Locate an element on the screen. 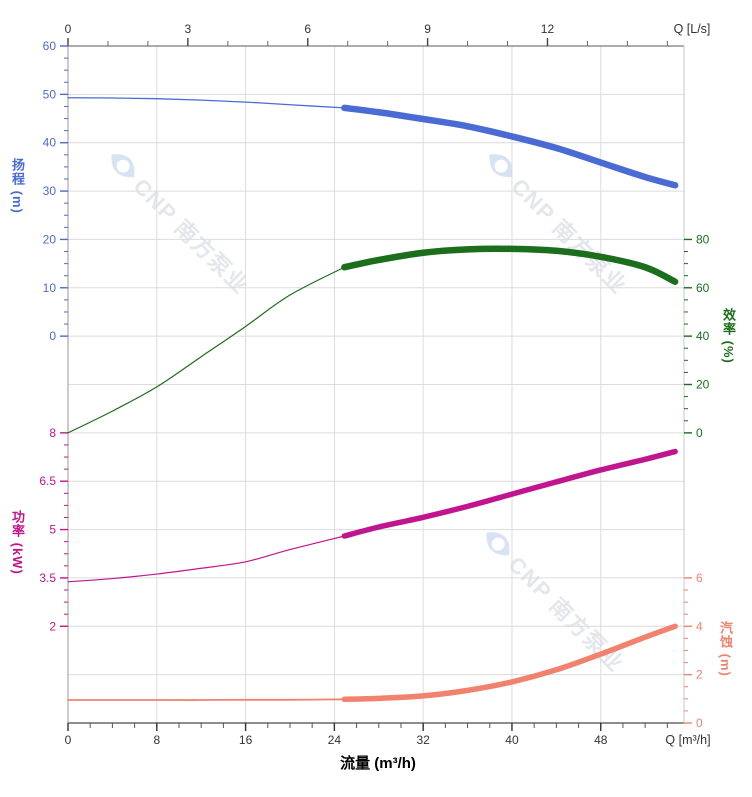 This screenshot has width=752, height=797. npsh-curve is located at coordinates (372, 663).